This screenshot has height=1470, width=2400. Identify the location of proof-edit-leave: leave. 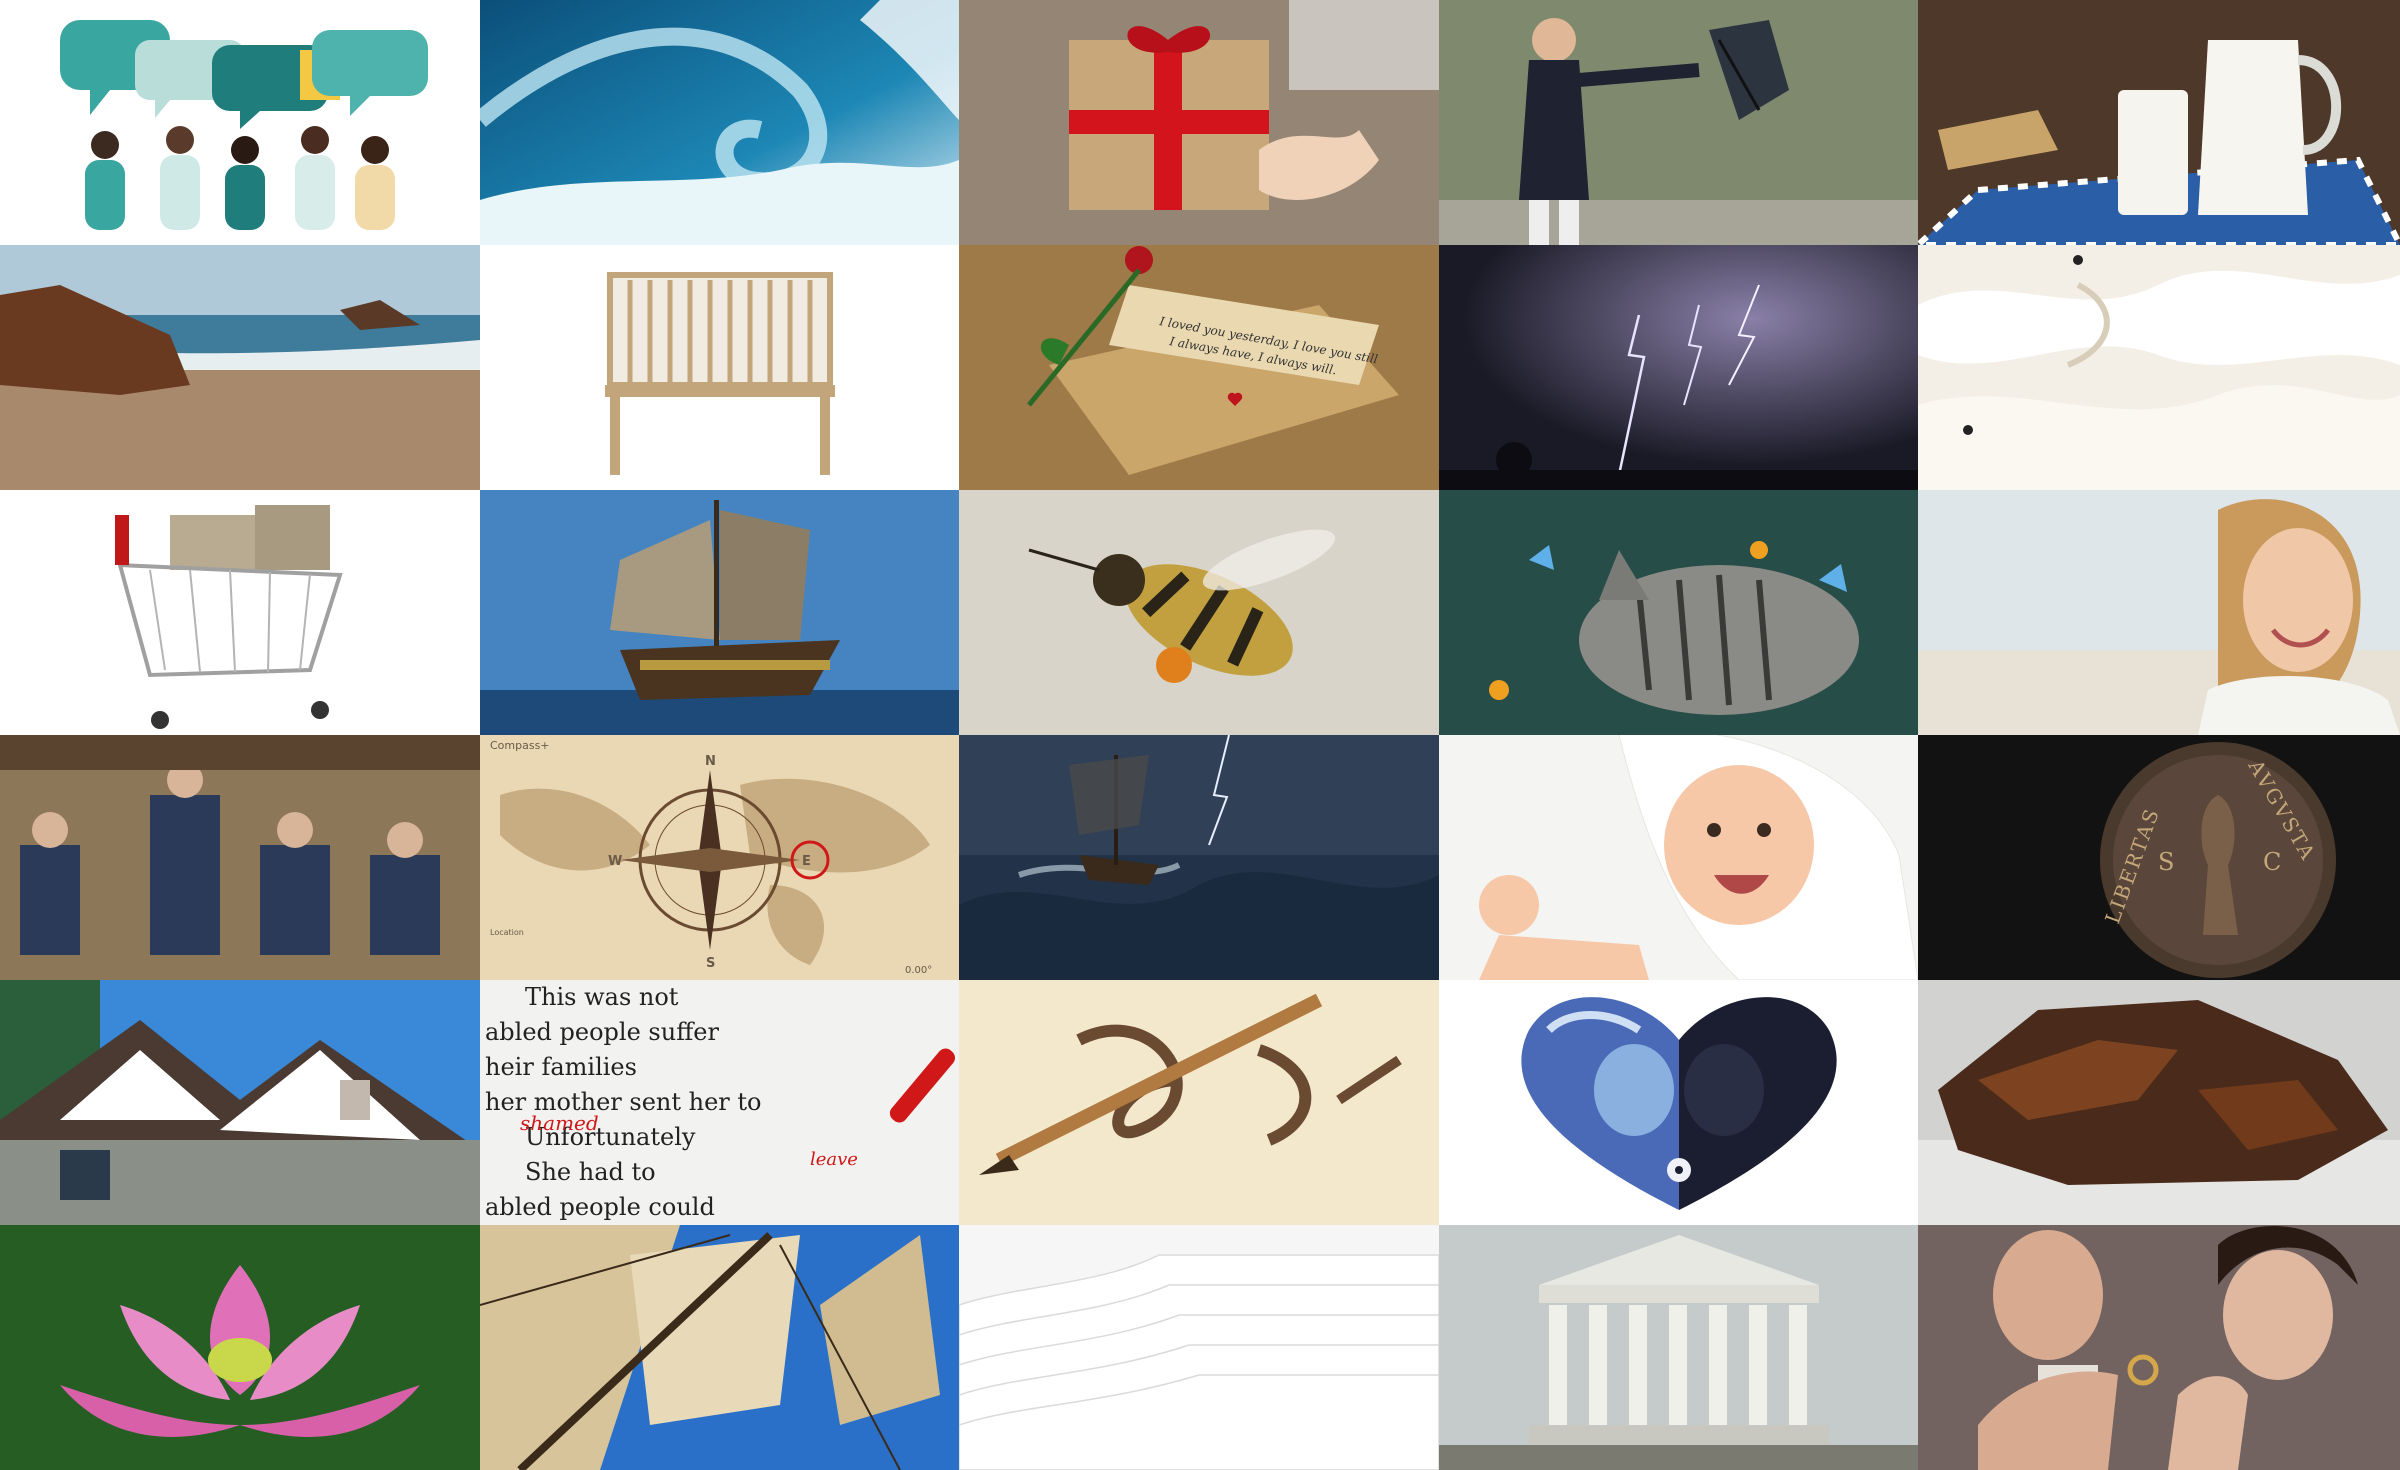
(834, 1159).